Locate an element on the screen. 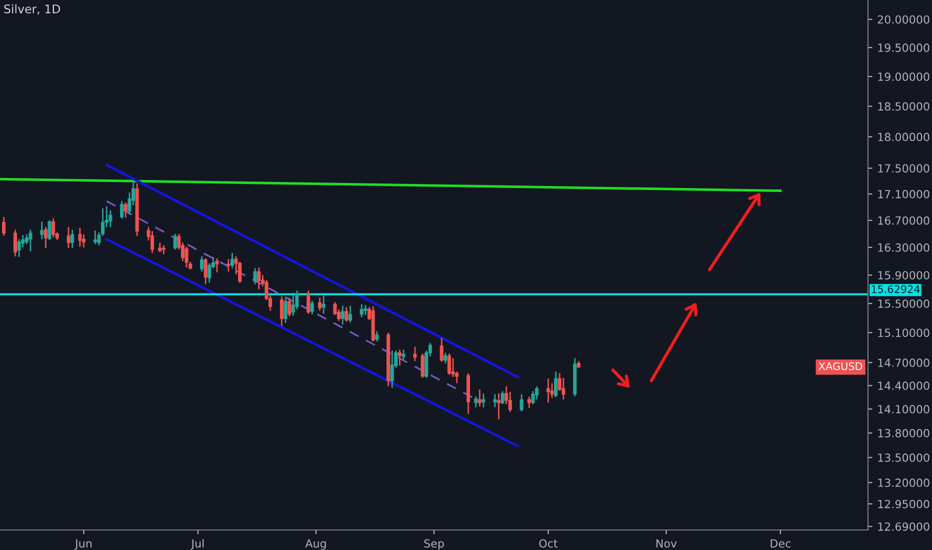 The height and width of the screenshot is (550, 932). x-tick-label: Jun is located at coordinates (83, 544).